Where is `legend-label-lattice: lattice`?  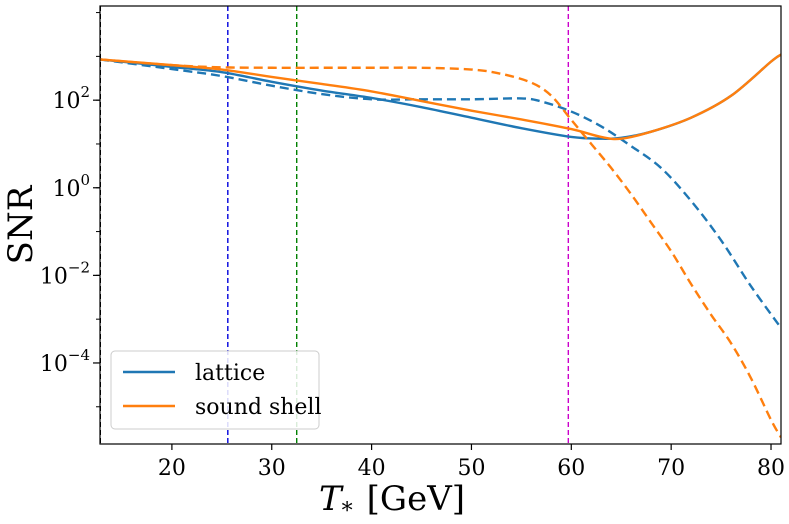
legend-label-lattice: lattice is located at coordinates (230, 373).